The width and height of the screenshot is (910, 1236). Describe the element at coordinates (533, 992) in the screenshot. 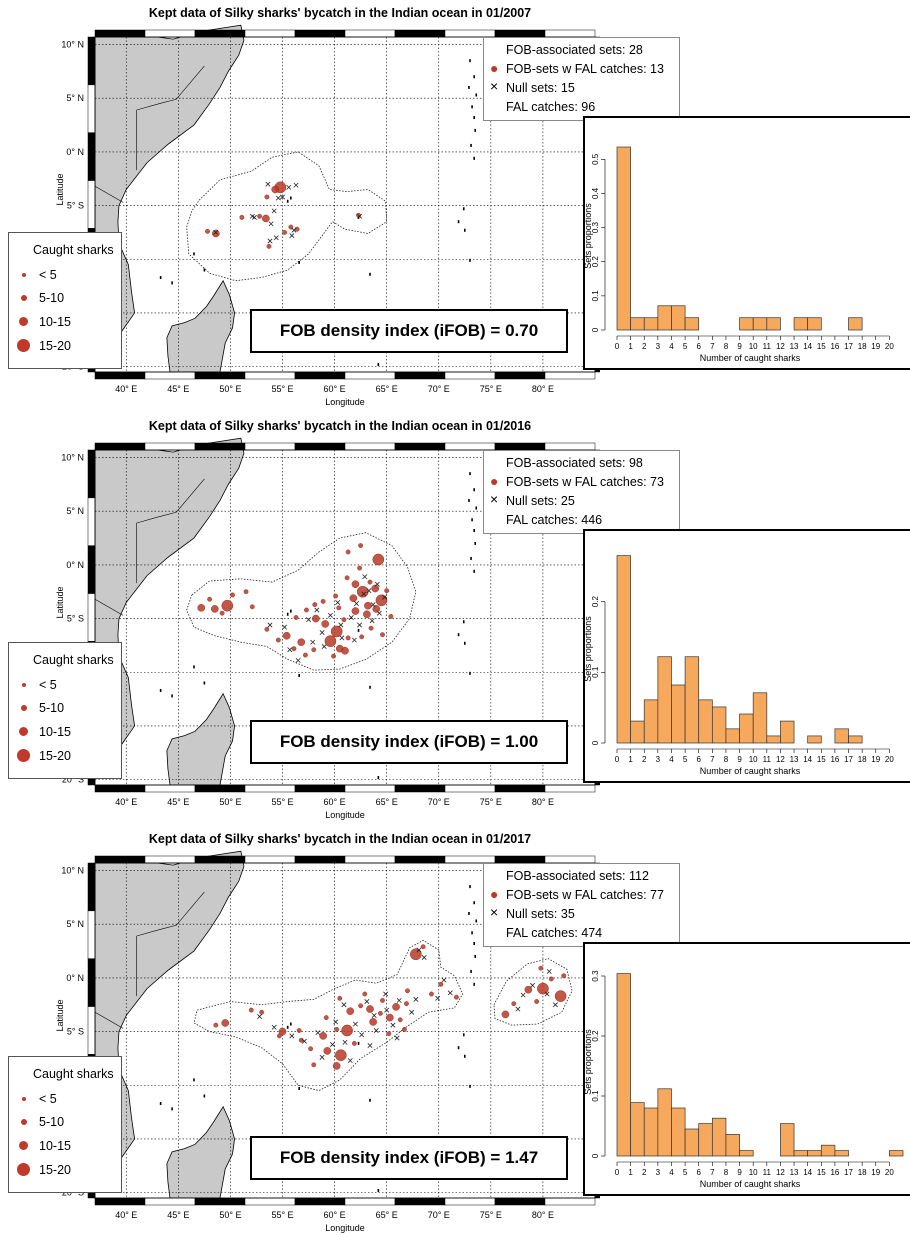

I see `density-contour` at that location.